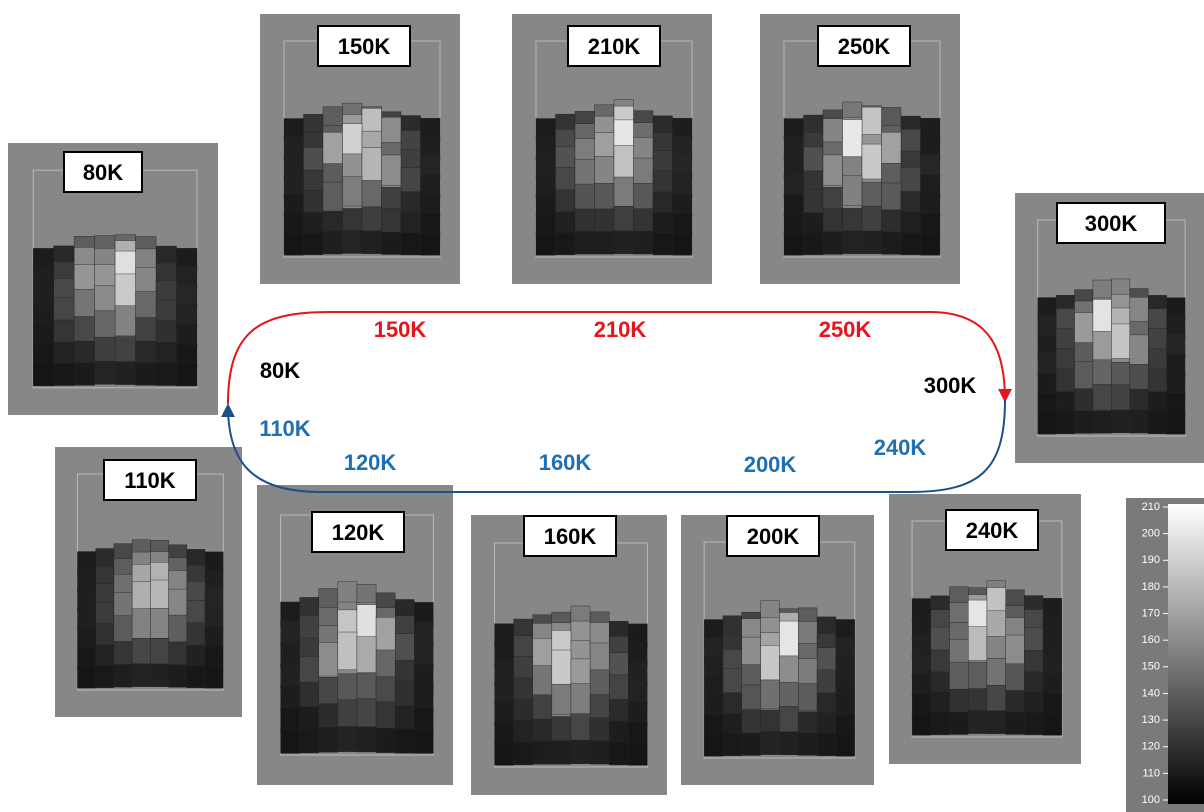 The height and width of the screenshot is (812, 1204). I want to click on loop-label: 300K, so click(950, 385).